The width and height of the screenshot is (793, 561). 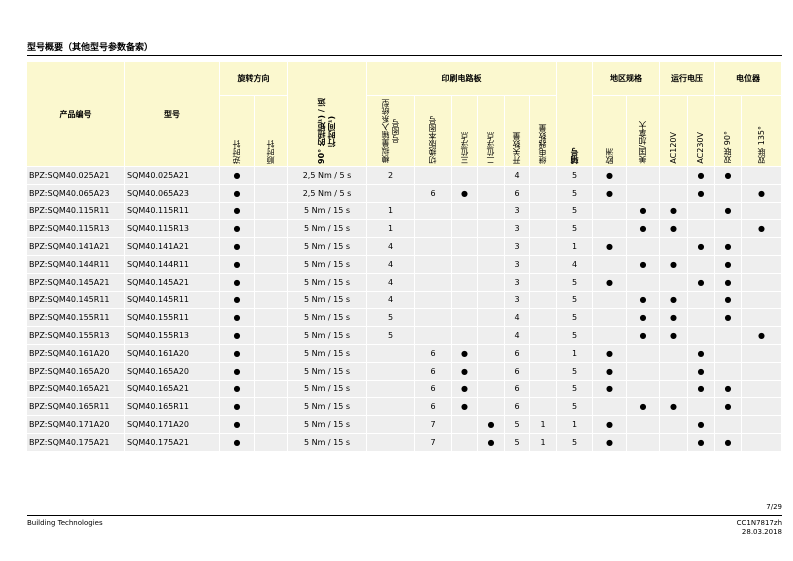 I want to click on table-cell: SQM40.175A21, so click(x=172, y=442).